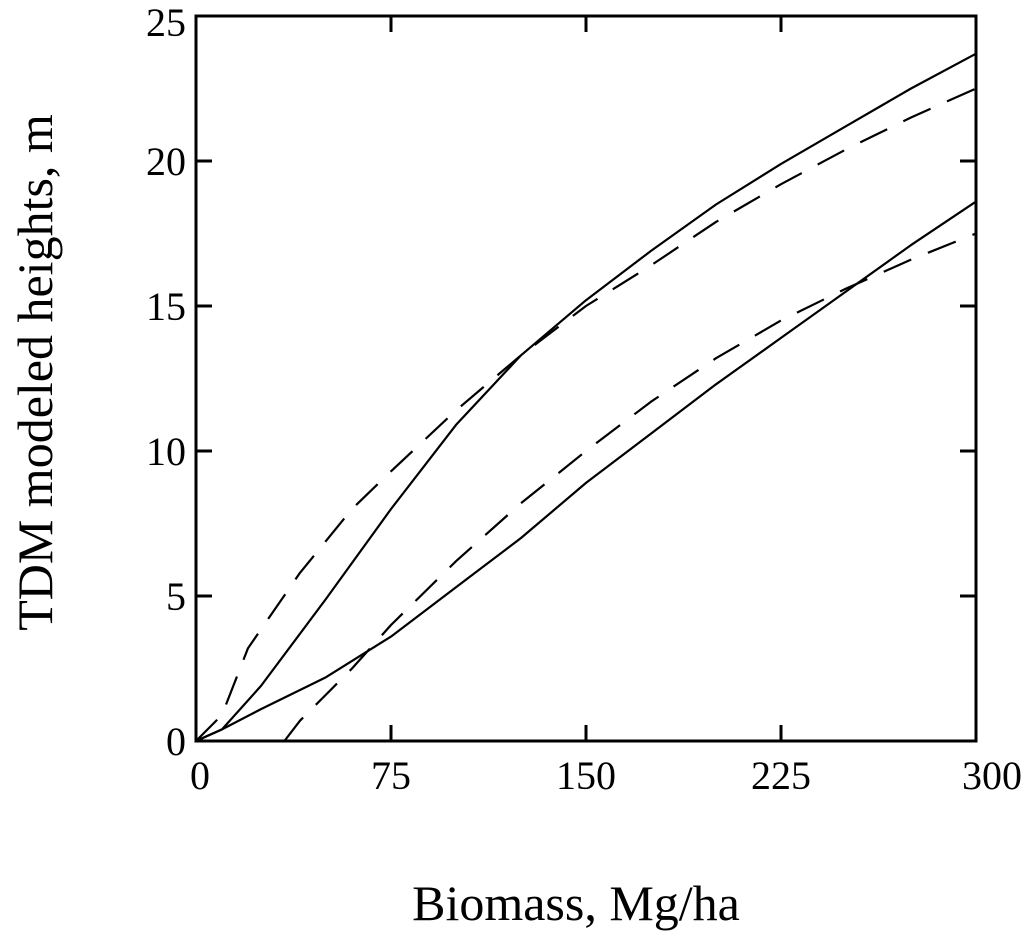 The width and height of the screenshot is (1024, 938). Describe the element at coordinates (35, 372) in the screenshot. I see `y-axis-label: TDM modeled heights, m` at that location.